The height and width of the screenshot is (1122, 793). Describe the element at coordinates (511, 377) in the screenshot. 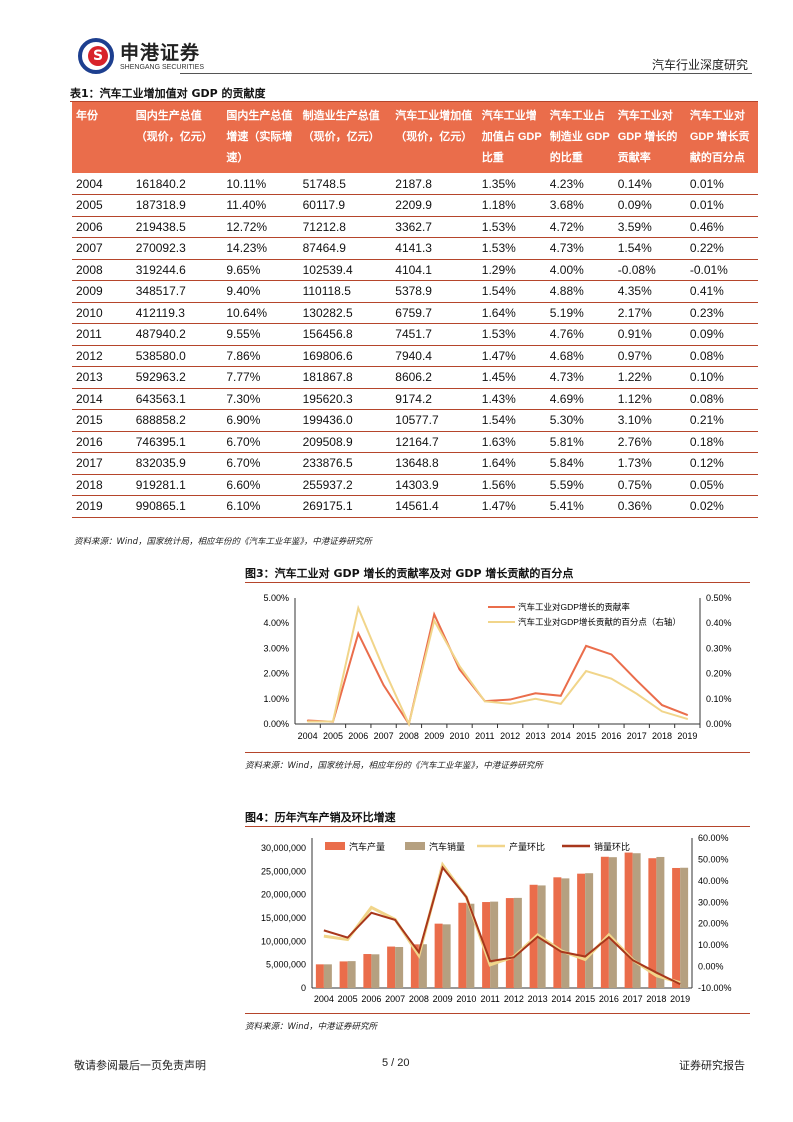

I see `table-cell: 1.45%` at that location.